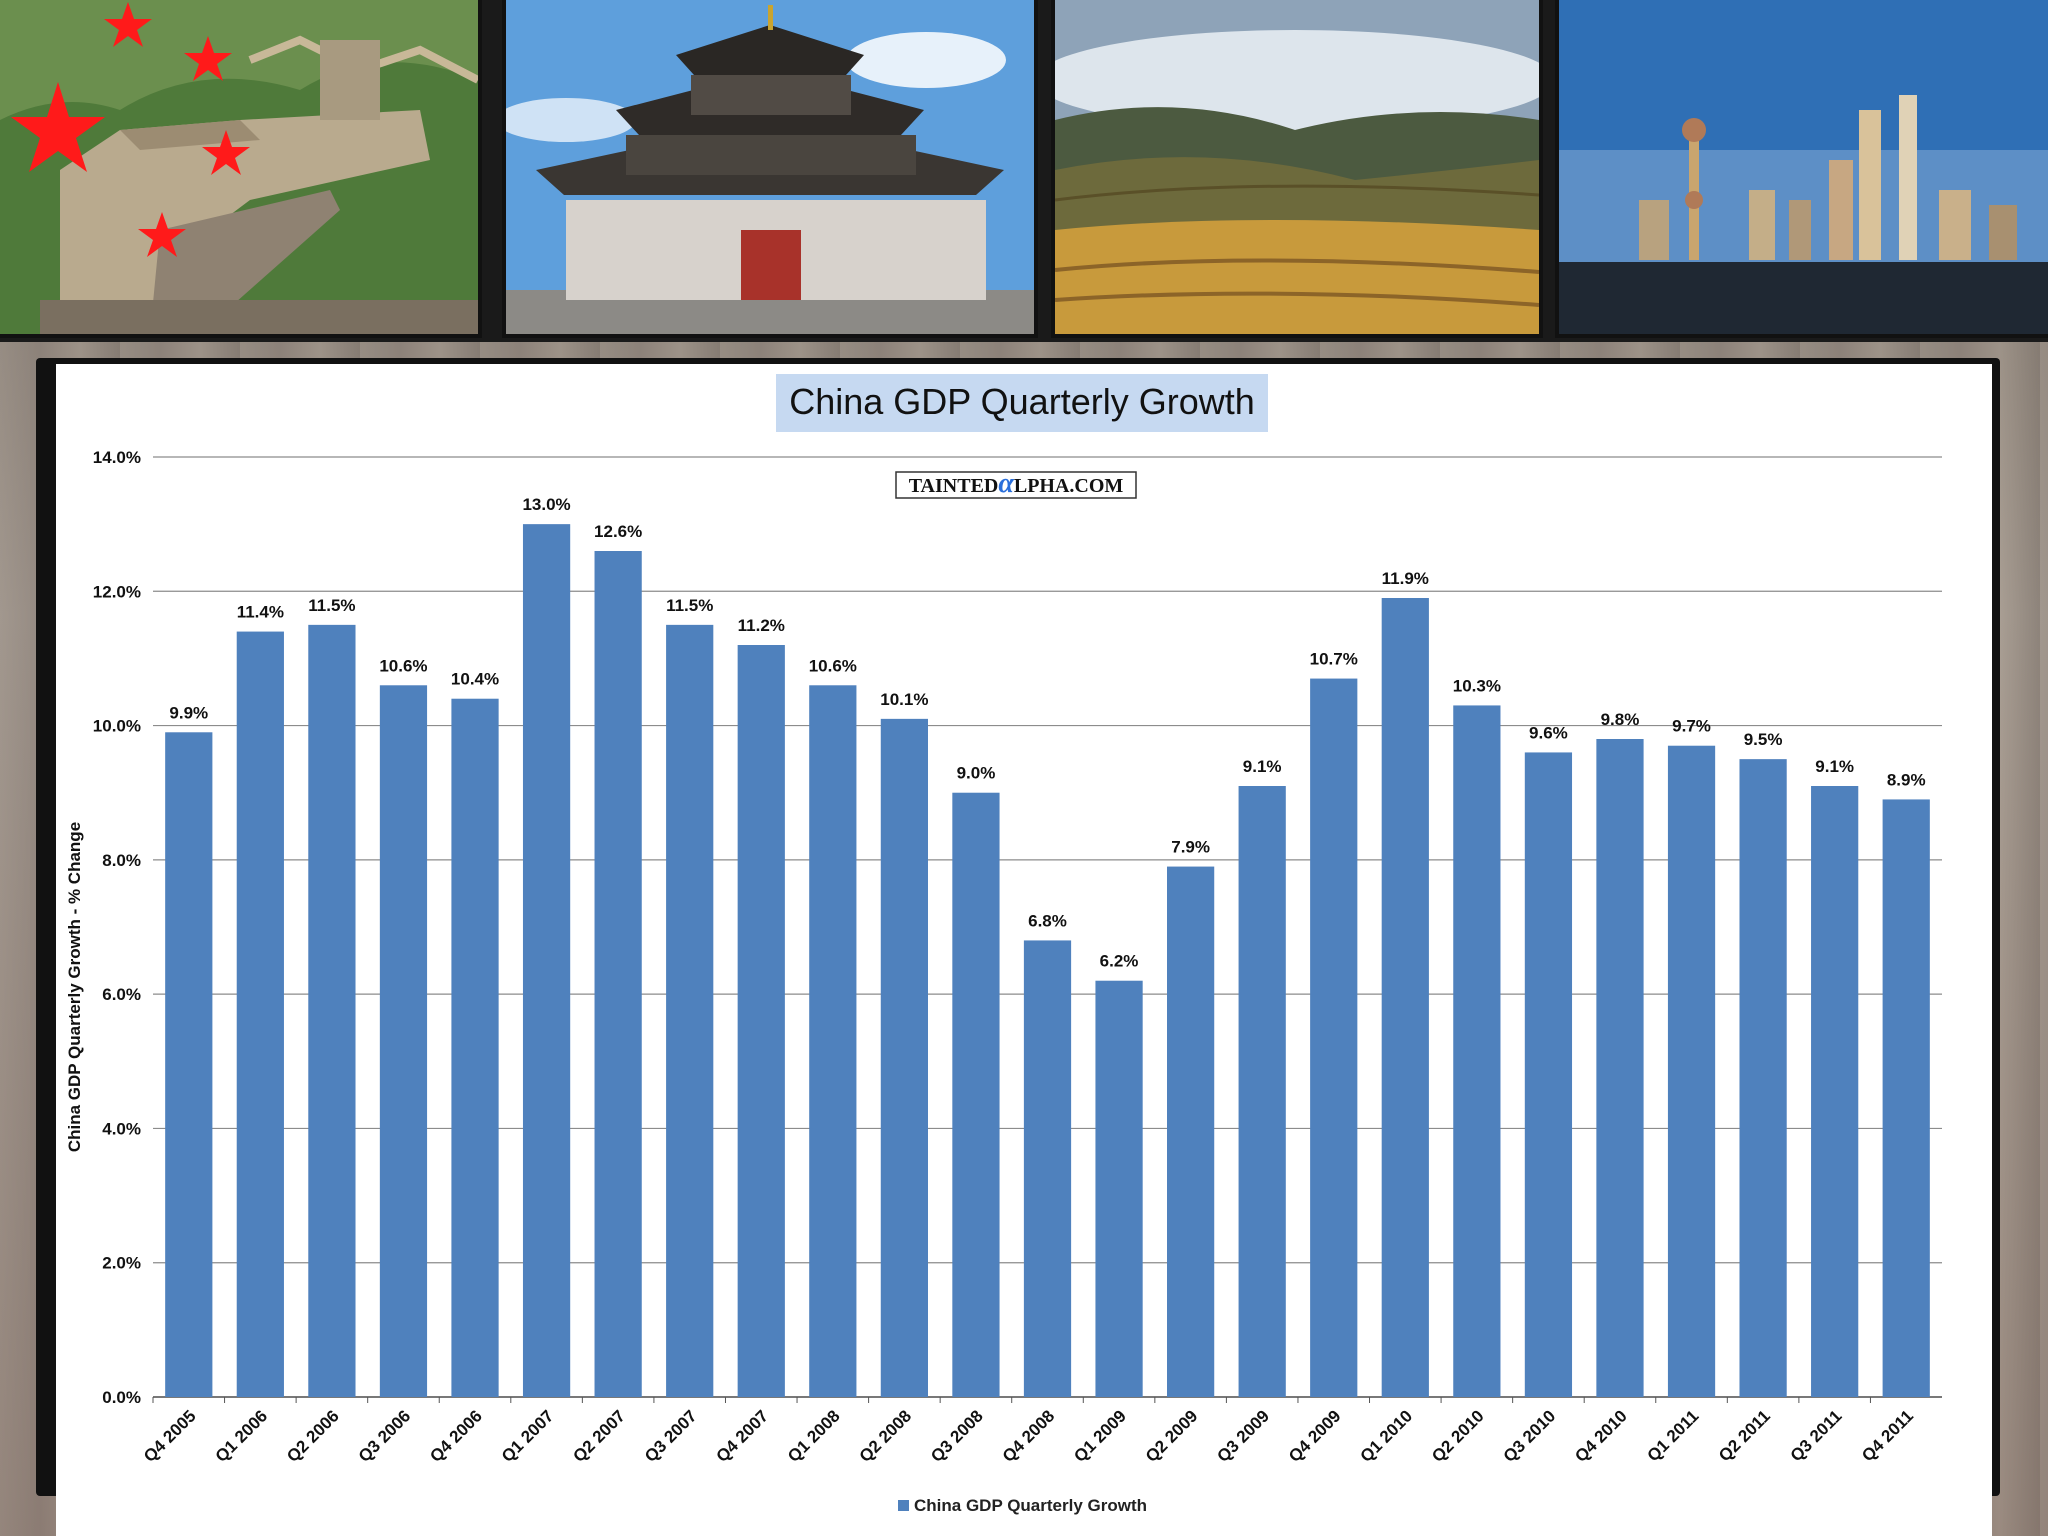 This screenshot has width=2048, height=1536. I want to click on data-label: 13.0%, so click(546, 504).